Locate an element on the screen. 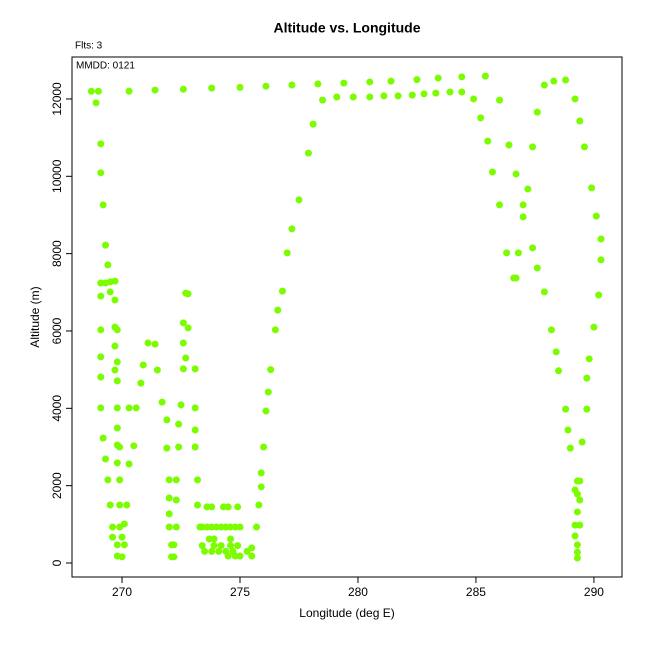  y-tick-label: 8000 is located at coordinates (57, 253).